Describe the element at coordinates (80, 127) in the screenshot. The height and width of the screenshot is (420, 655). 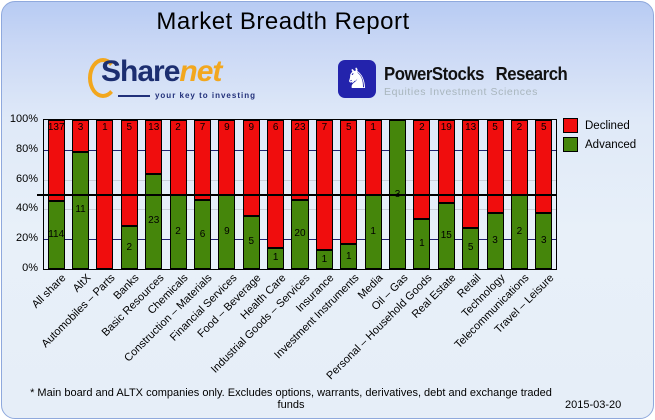
I see `declined-count-label: 3` at that location.